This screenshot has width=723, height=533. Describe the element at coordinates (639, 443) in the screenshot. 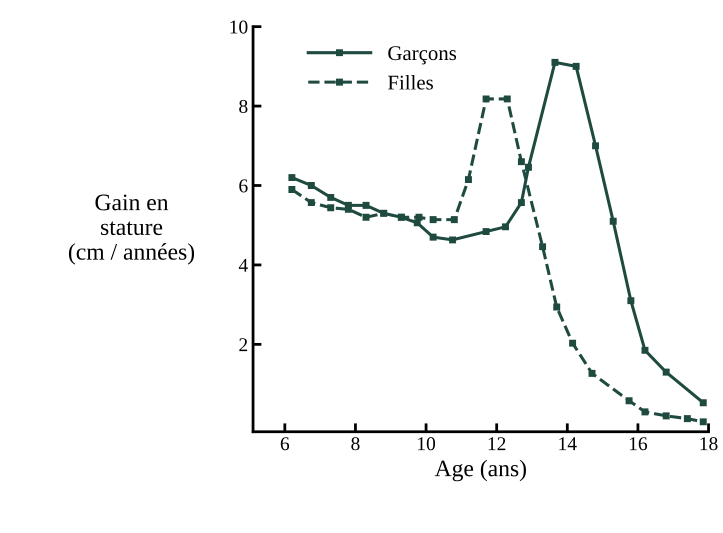

I see `x-tick-label: 16` at that location.